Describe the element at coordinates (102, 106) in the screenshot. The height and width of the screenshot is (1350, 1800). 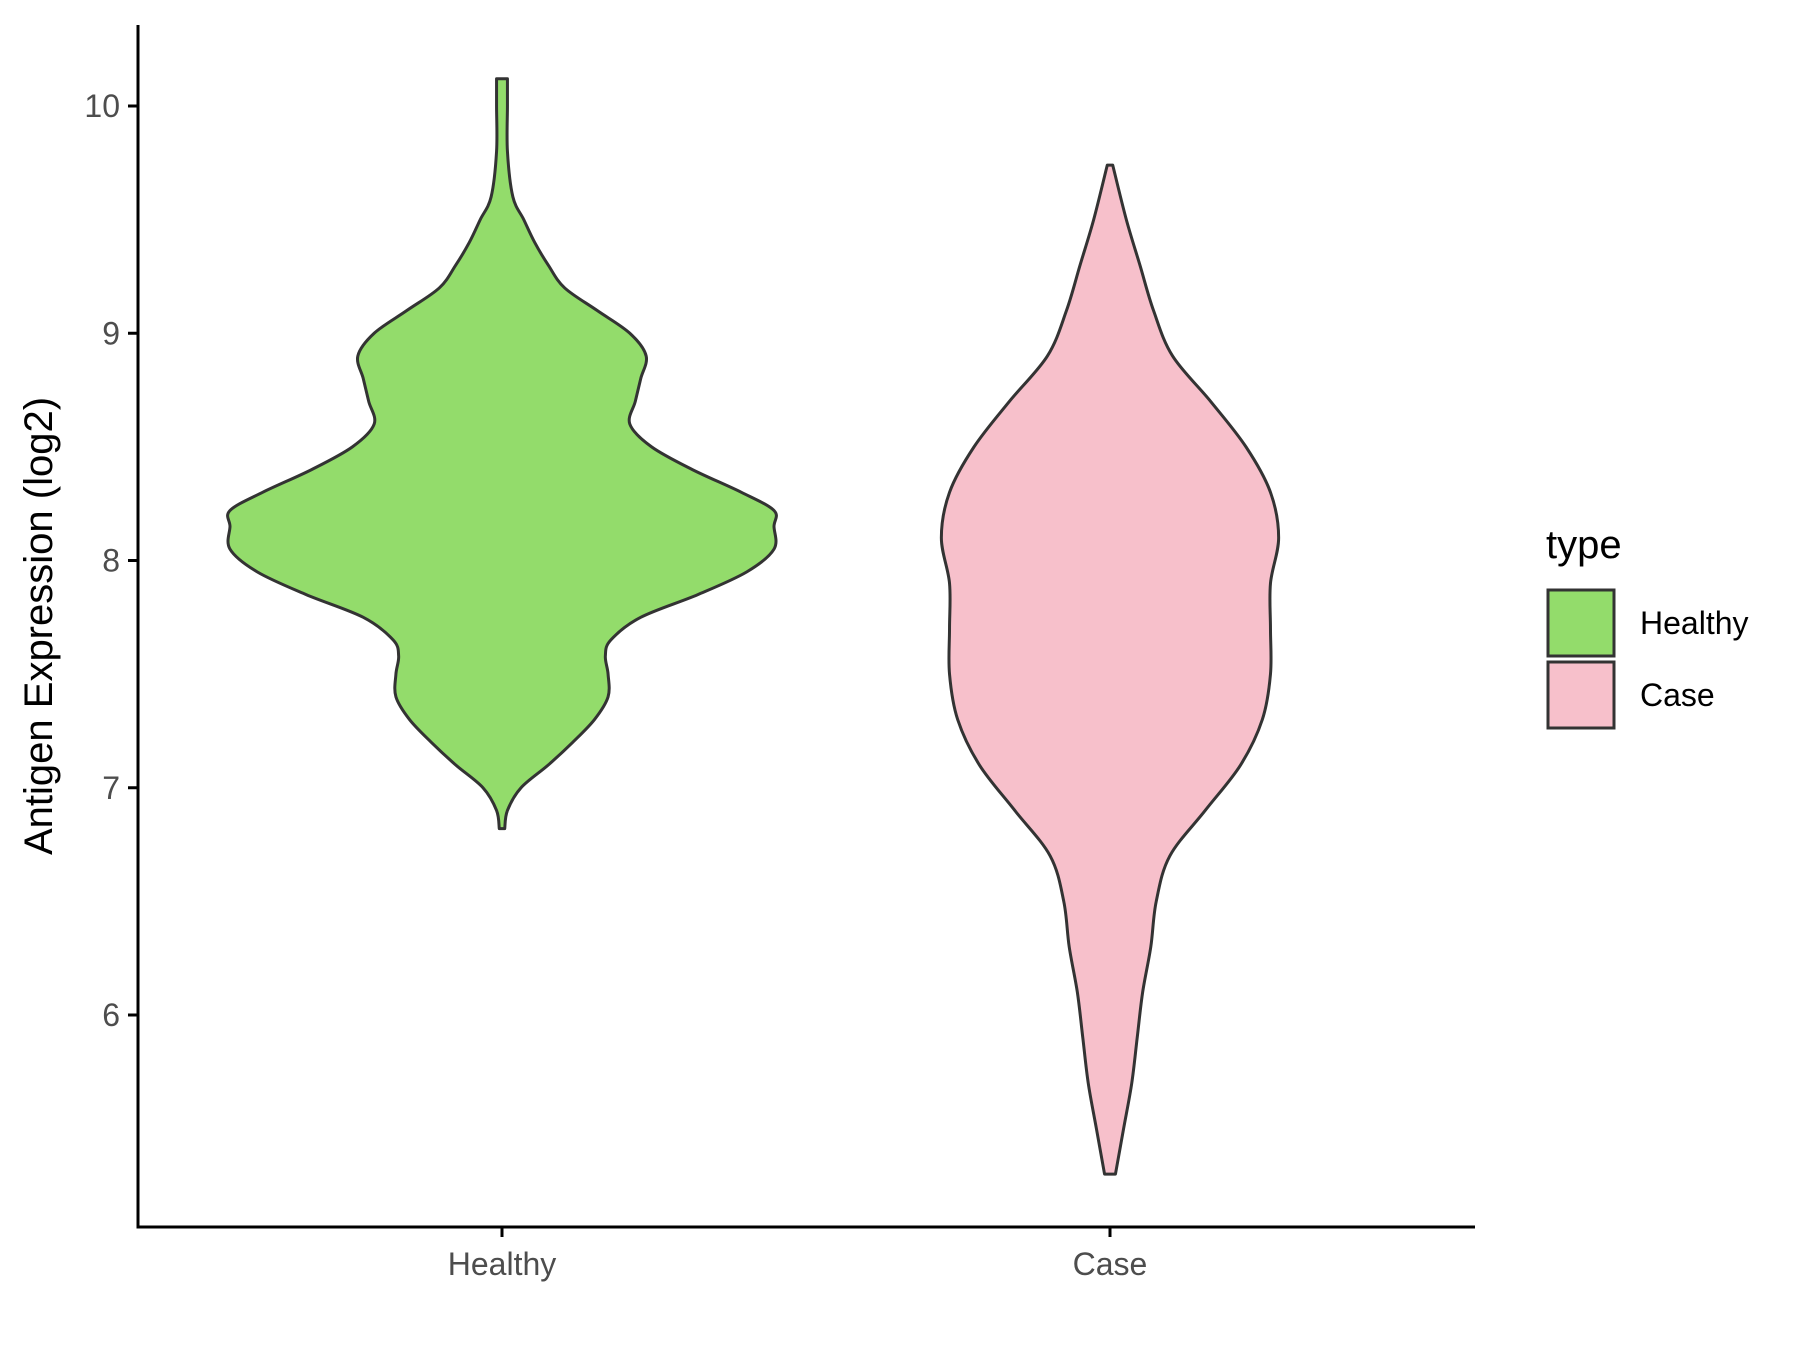
I see `y-tick-label: 10` at that location.